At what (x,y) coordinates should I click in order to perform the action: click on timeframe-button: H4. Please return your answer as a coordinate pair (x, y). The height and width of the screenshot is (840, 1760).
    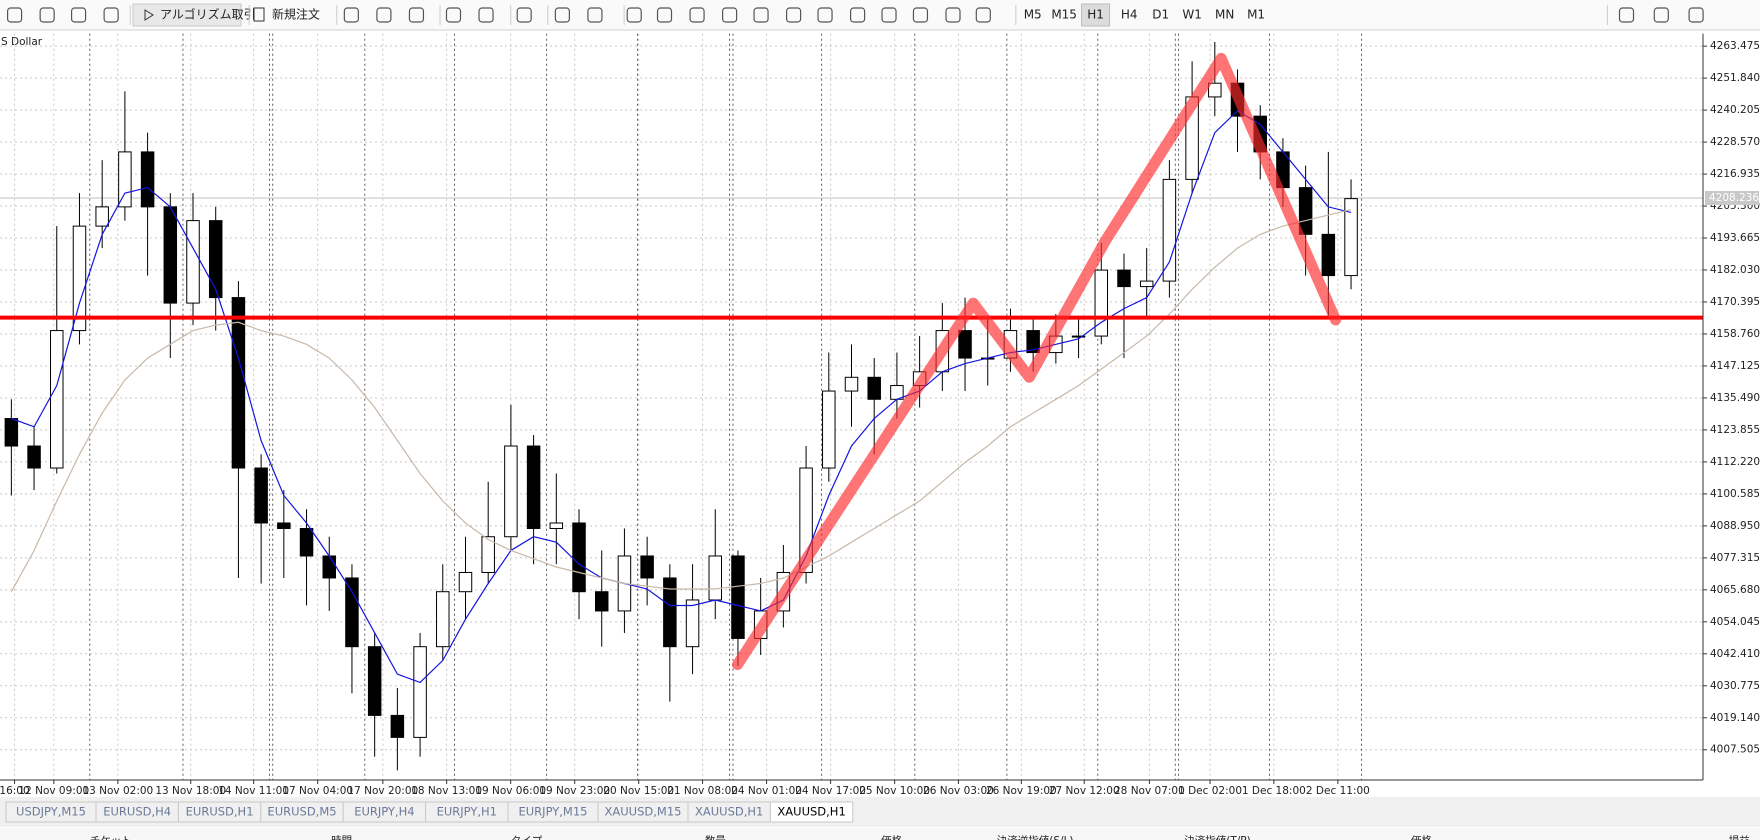
    Looking at the image, I should click on (1129, 15).